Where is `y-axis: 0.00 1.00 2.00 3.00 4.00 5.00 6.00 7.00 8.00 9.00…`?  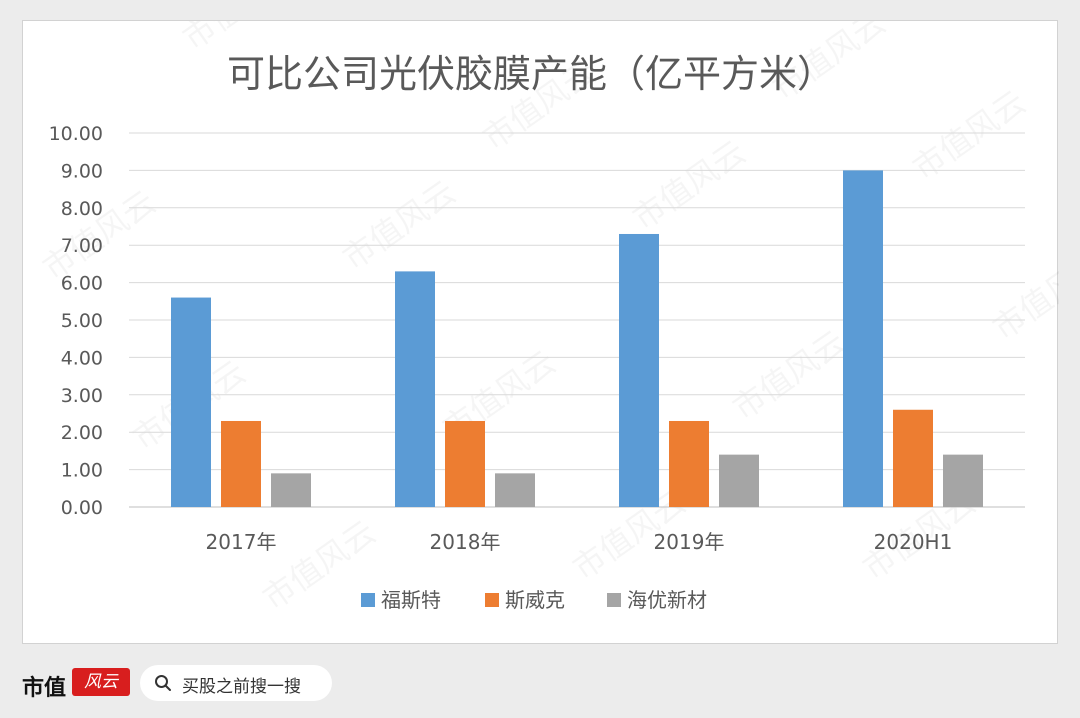
y-axis: 0.00 1.00 2.00 3.00 4.00 5.00 6.00 7.00 8.00 9.00… is located at coordinates (76, 321).